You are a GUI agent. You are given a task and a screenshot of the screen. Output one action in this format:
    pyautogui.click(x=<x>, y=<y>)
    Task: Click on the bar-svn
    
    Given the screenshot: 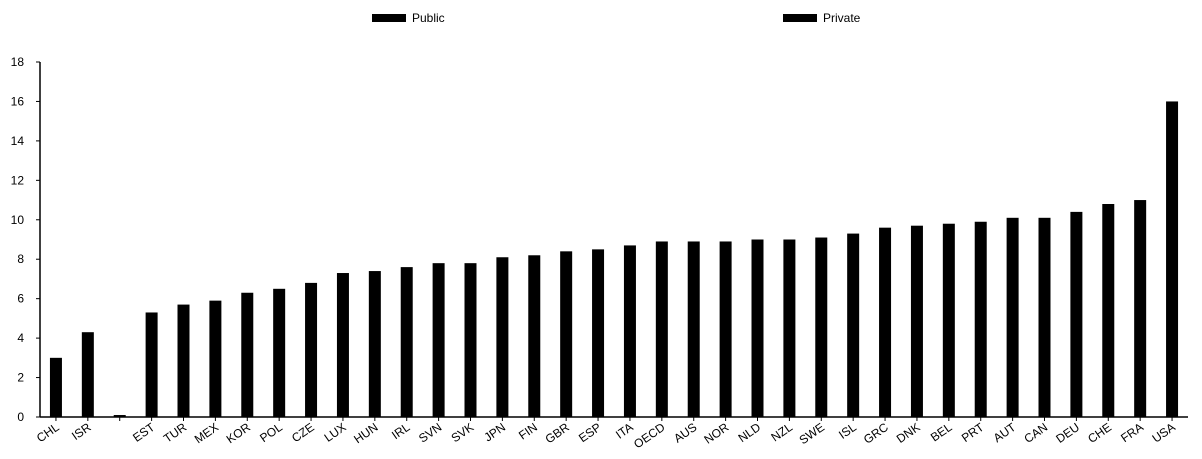 What is the action you would take?
    pyautogui.click(x=438, y=340)
    